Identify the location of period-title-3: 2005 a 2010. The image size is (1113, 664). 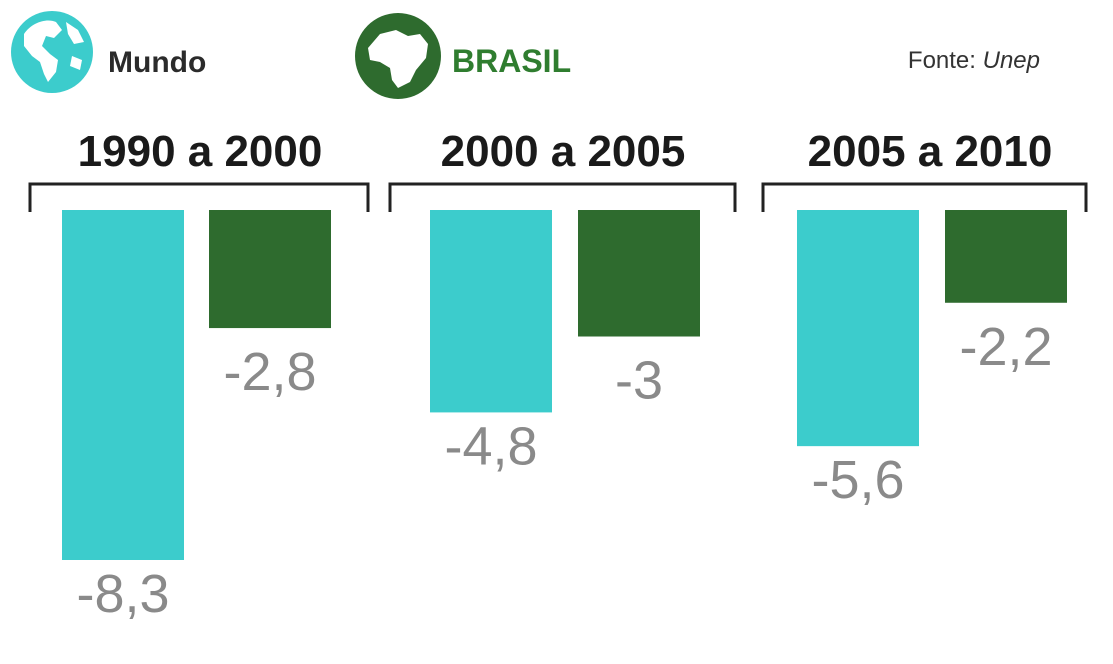
(930, 151).